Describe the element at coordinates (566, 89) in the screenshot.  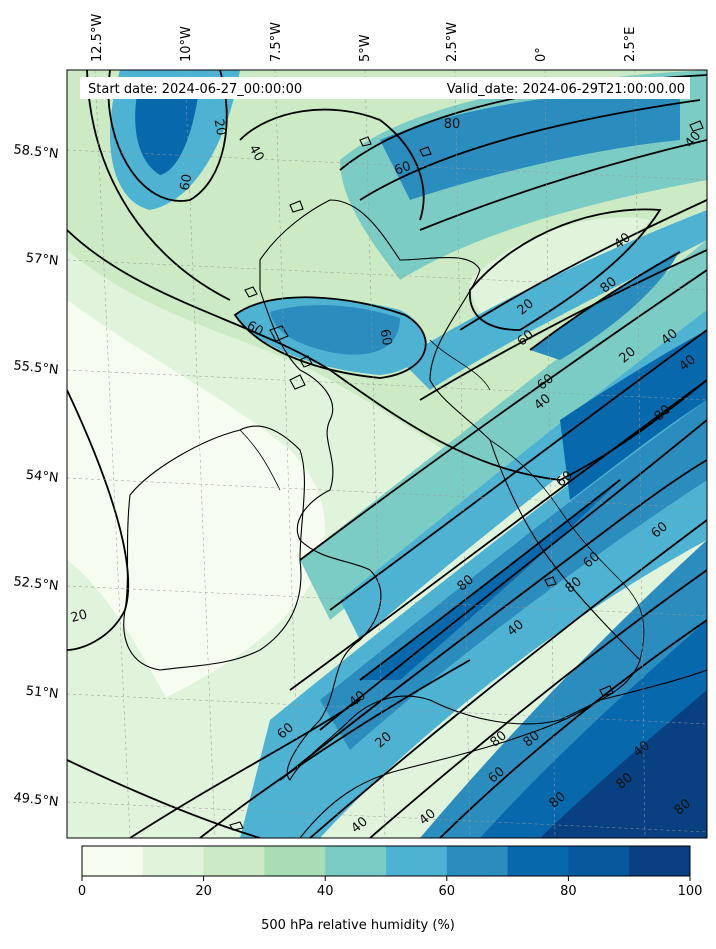
I see `valid-date: Valid_date: 2024-06-29T21:00:00.00` at that location.